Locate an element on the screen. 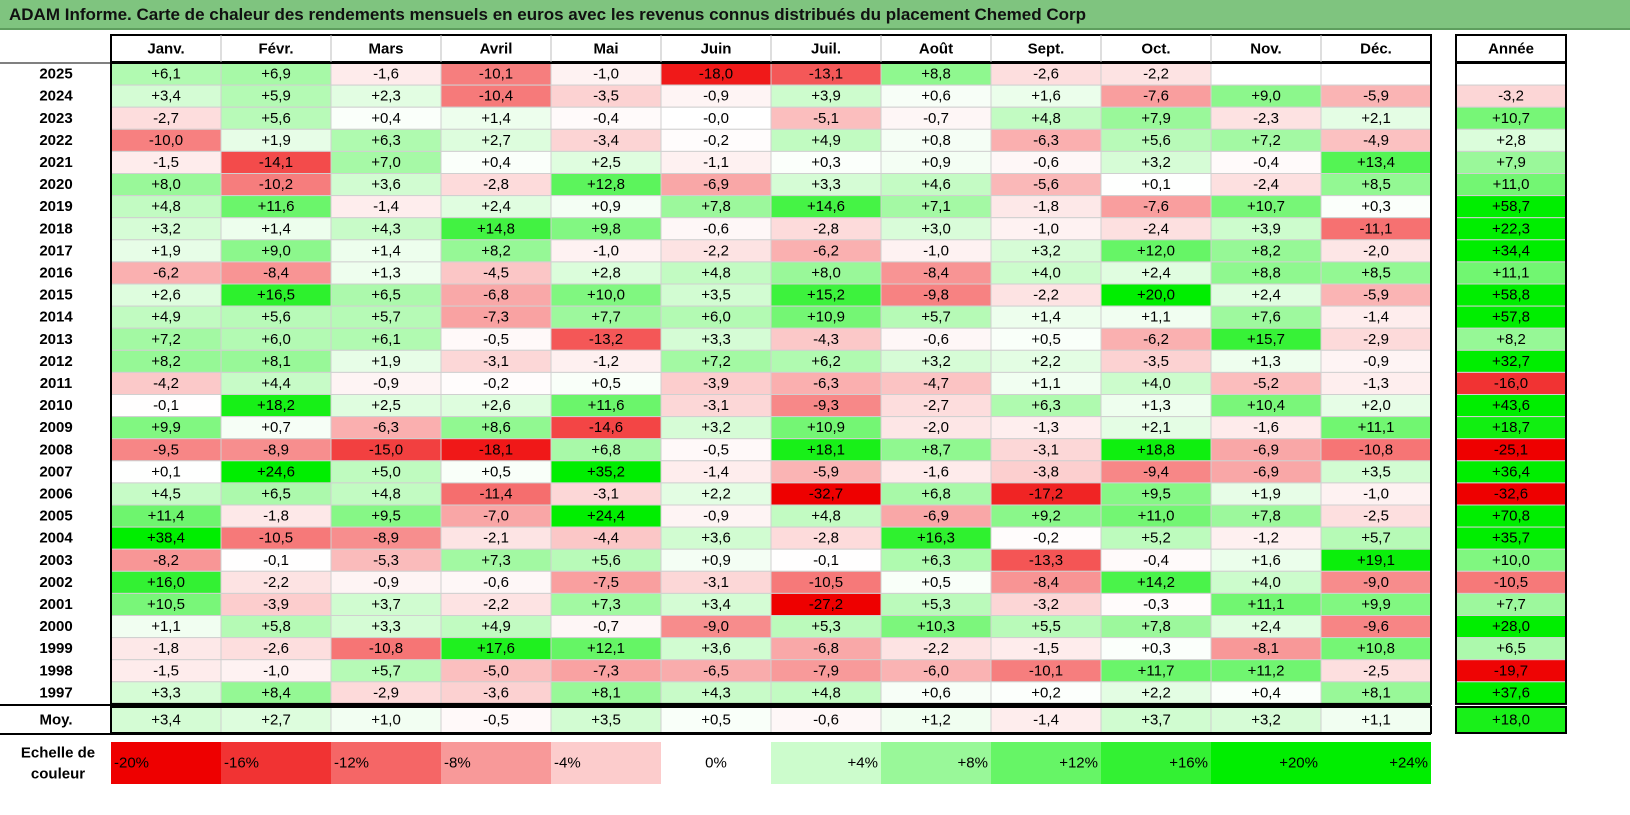 Image resolution: width=1630 pixels, height=815 pixels. cell-value-label: +14,6 is located at coordinates (826, 206).